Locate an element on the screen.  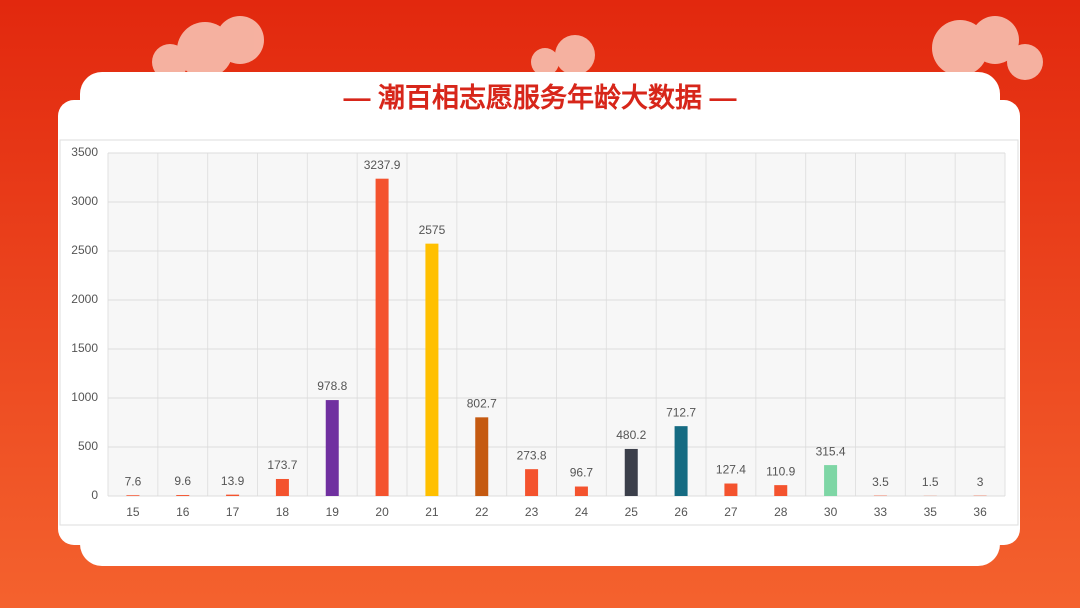
x-tick-label: 24 is located at coordinates (582, 512).